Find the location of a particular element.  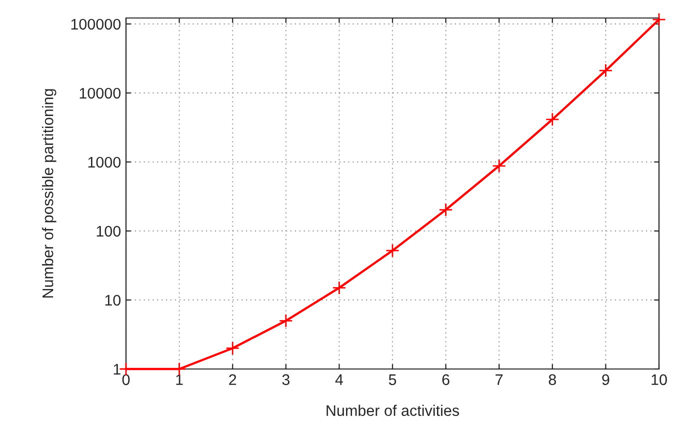

y-tick-label: 1000 is located at coordinates (104, 162).